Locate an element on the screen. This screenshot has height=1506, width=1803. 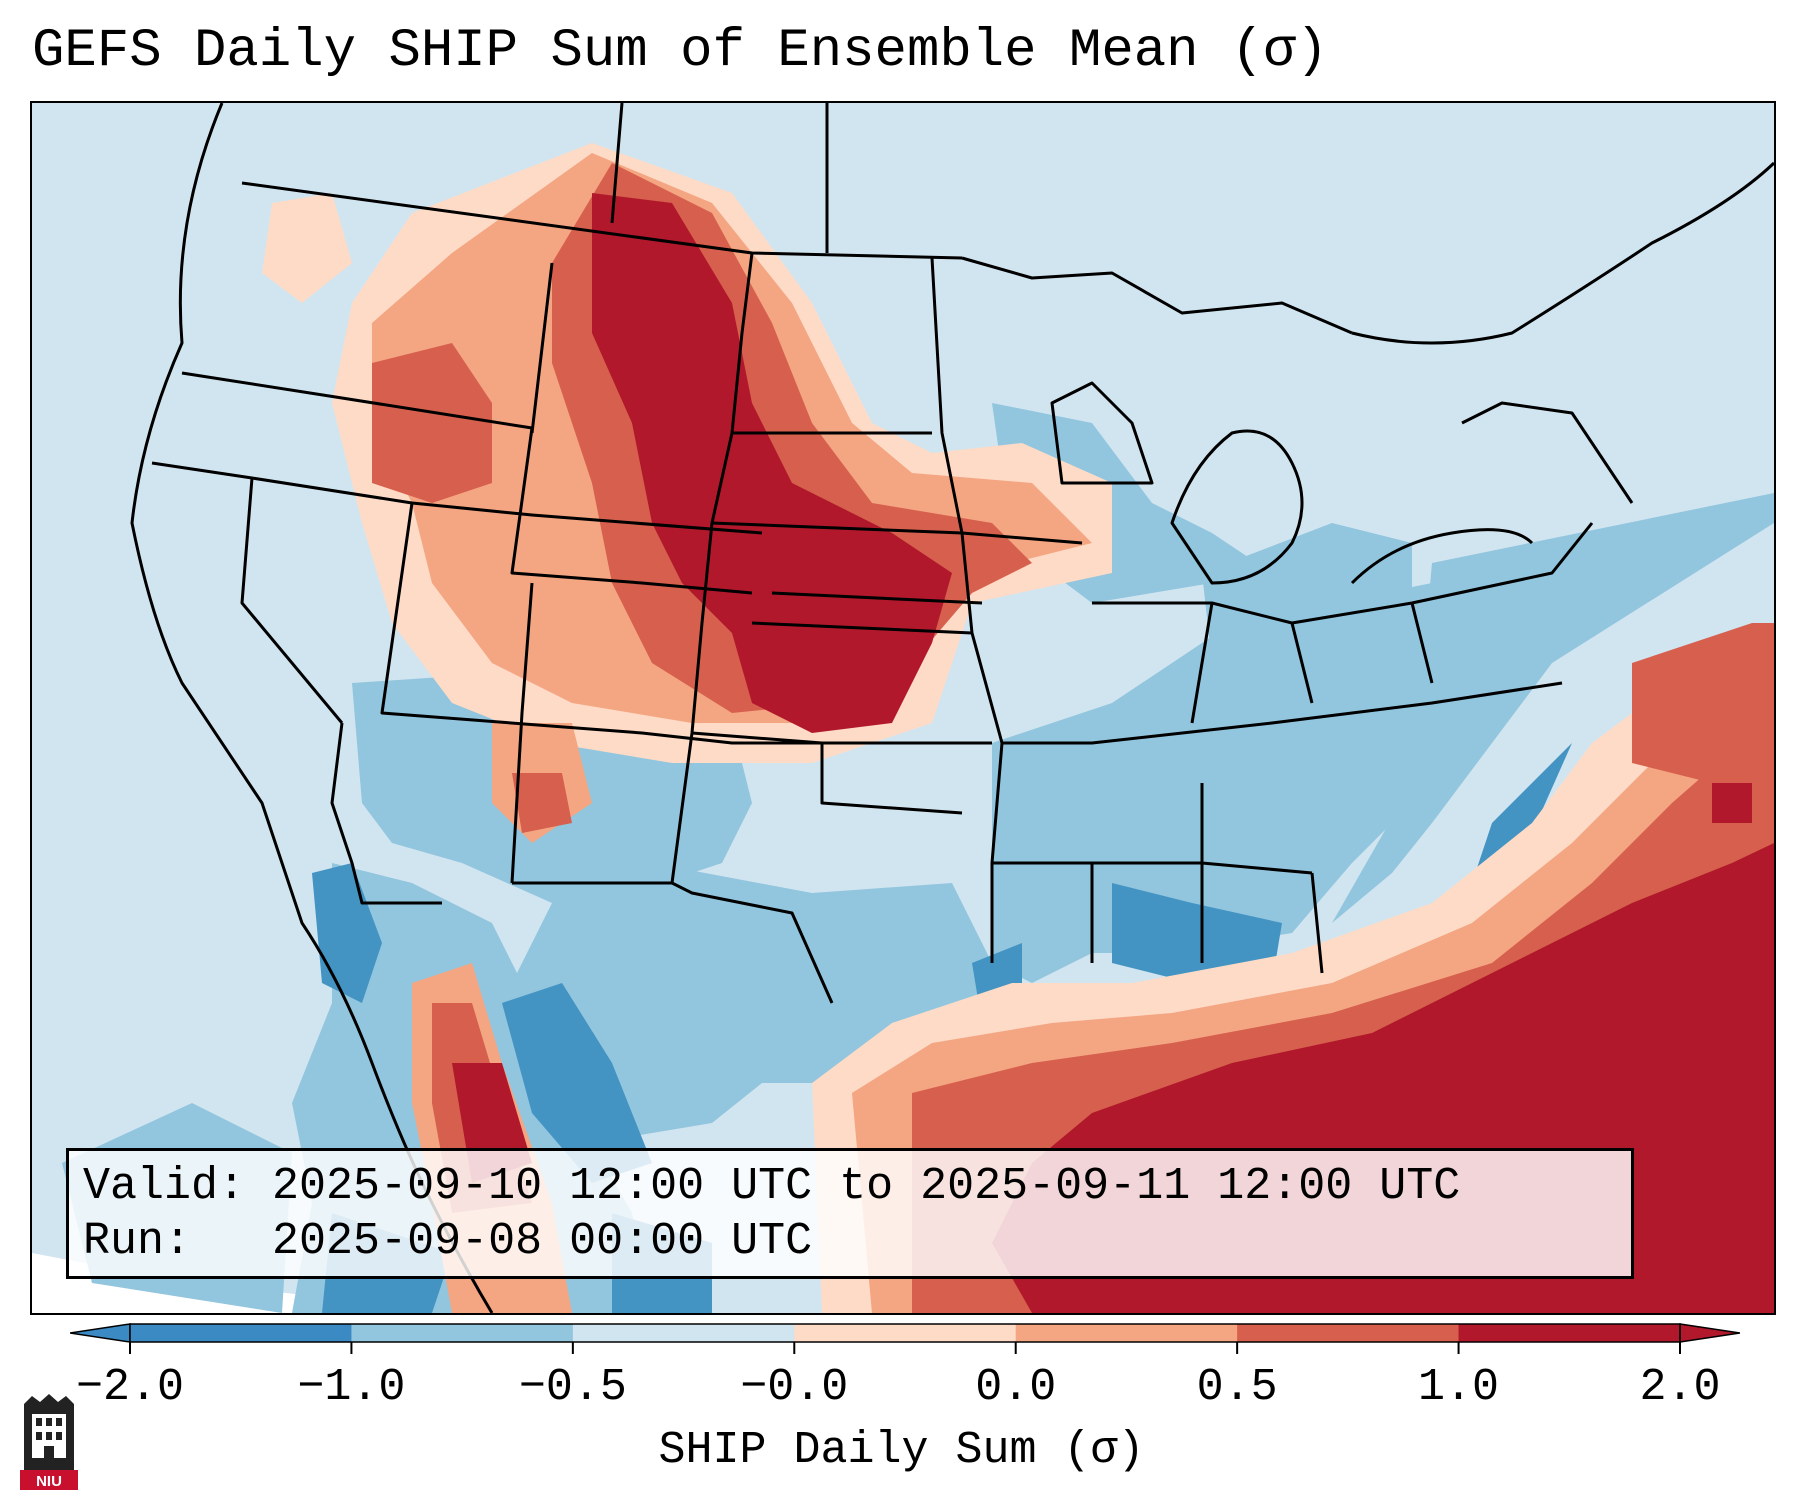
niu-logo-text: NIU is located at coordinates (49, 1481).